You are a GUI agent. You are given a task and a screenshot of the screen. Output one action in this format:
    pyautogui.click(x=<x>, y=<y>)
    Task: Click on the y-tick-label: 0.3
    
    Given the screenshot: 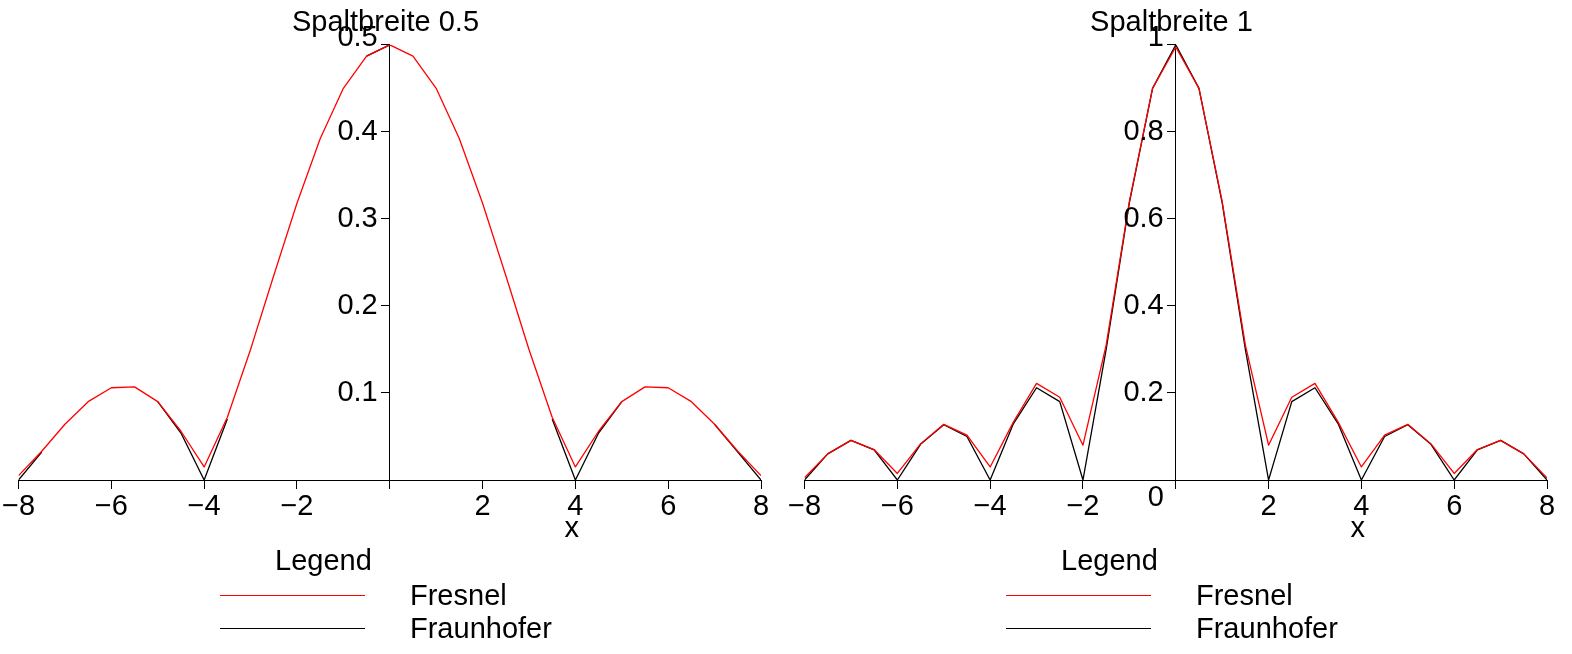 What is the action you would take?
    pyautogui.click(x=357, y=216)
    